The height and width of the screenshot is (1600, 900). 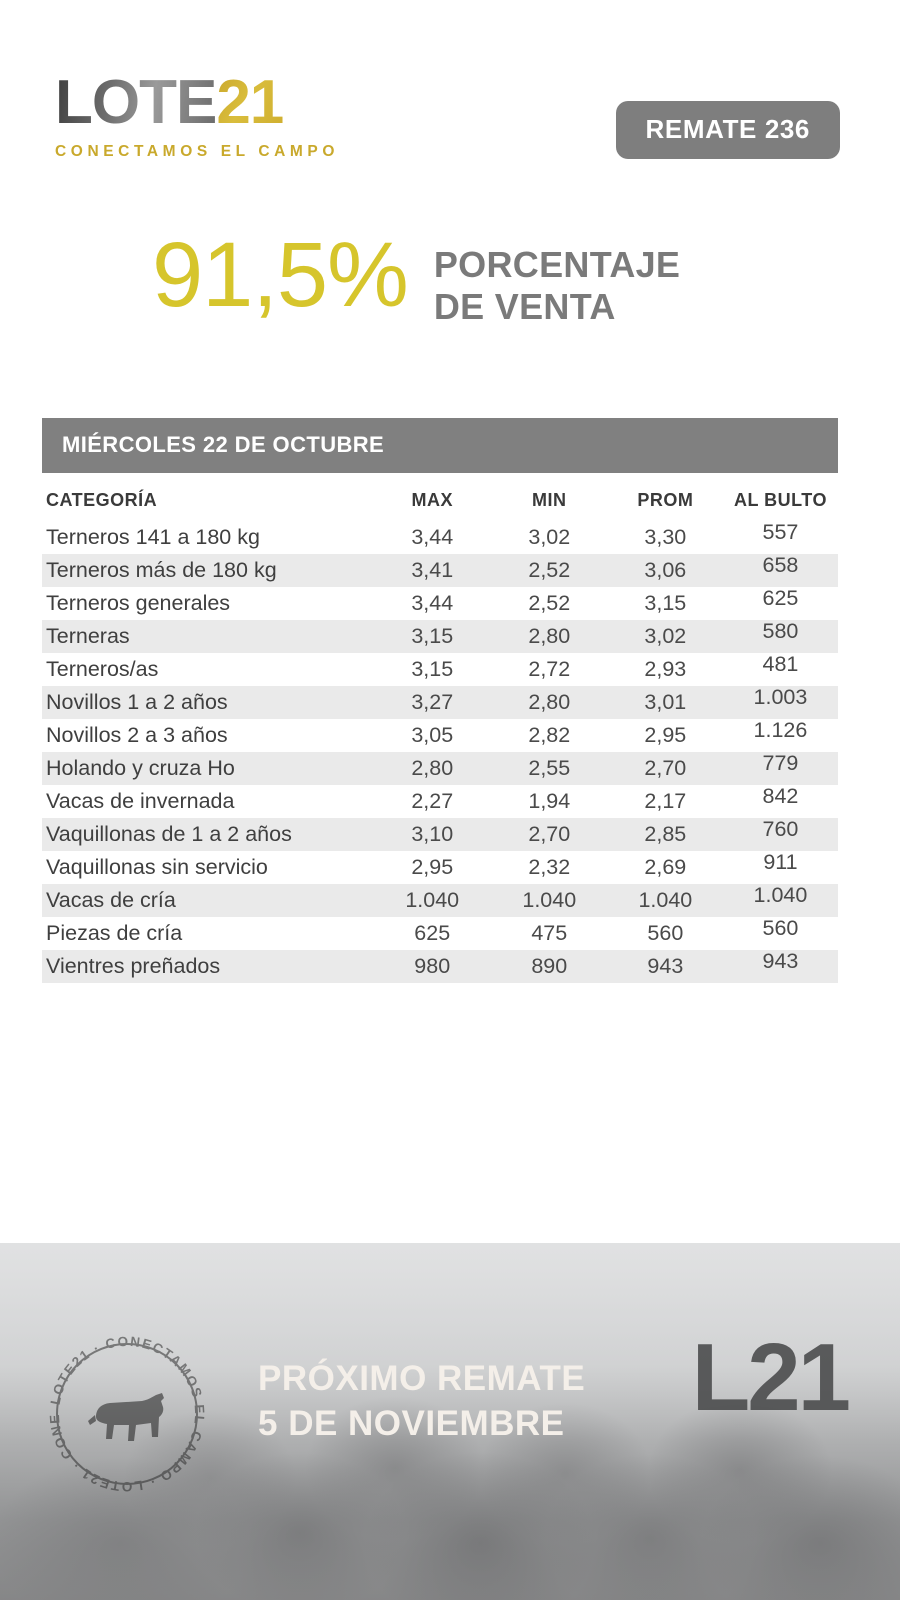 I want to click on sale-percentage-caption: PORCENTAJE DE VENTA, so click(x=557, y=286).